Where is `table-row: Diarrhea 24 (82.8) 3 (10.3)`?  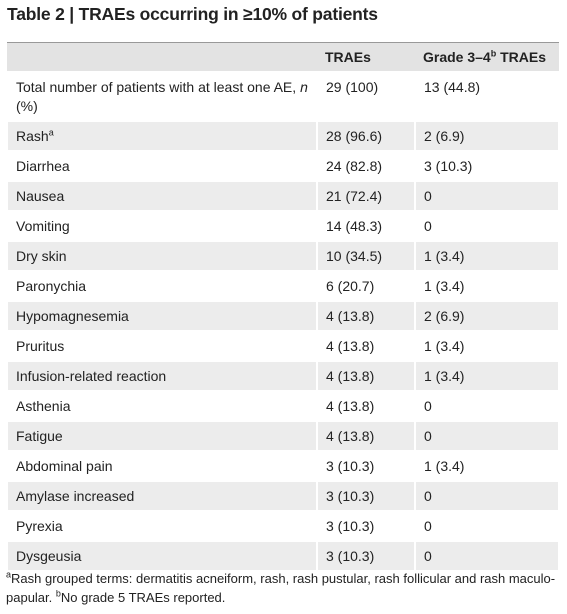
table-row: Diarrhea 24 (82.8) 3 (10.3) is located at coordinates (283, 166).